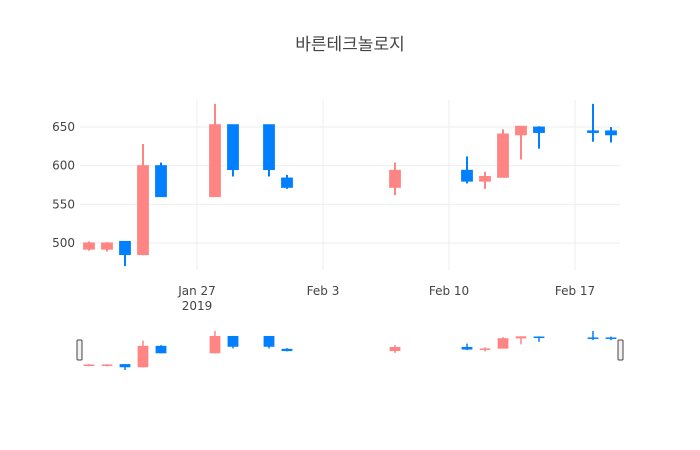  I want to click on x-tick-label: Jan 27, so click(196, 291).